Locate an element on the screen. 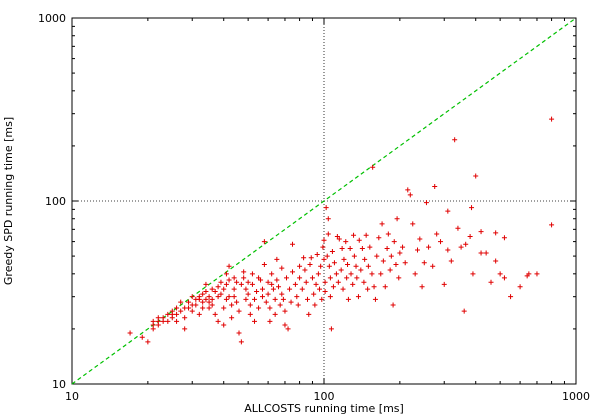 Image resolution: width=592 pixels, height=420 pixels. y-tick-label: 10 is located at coordinates (59, 384).